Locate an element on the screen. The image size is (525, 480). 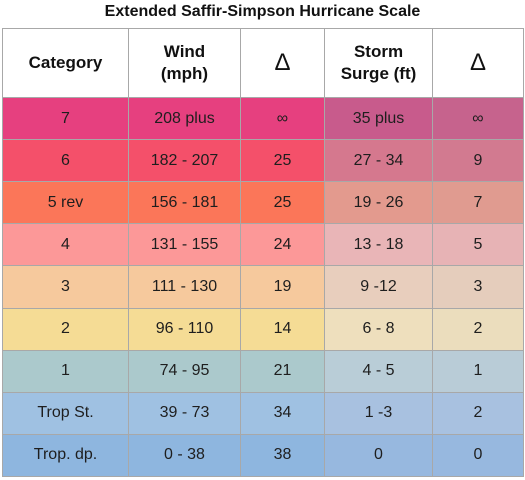
table-row: 4 131 - 155 24 13 - 18 5 is located at coordinates (263, 245).